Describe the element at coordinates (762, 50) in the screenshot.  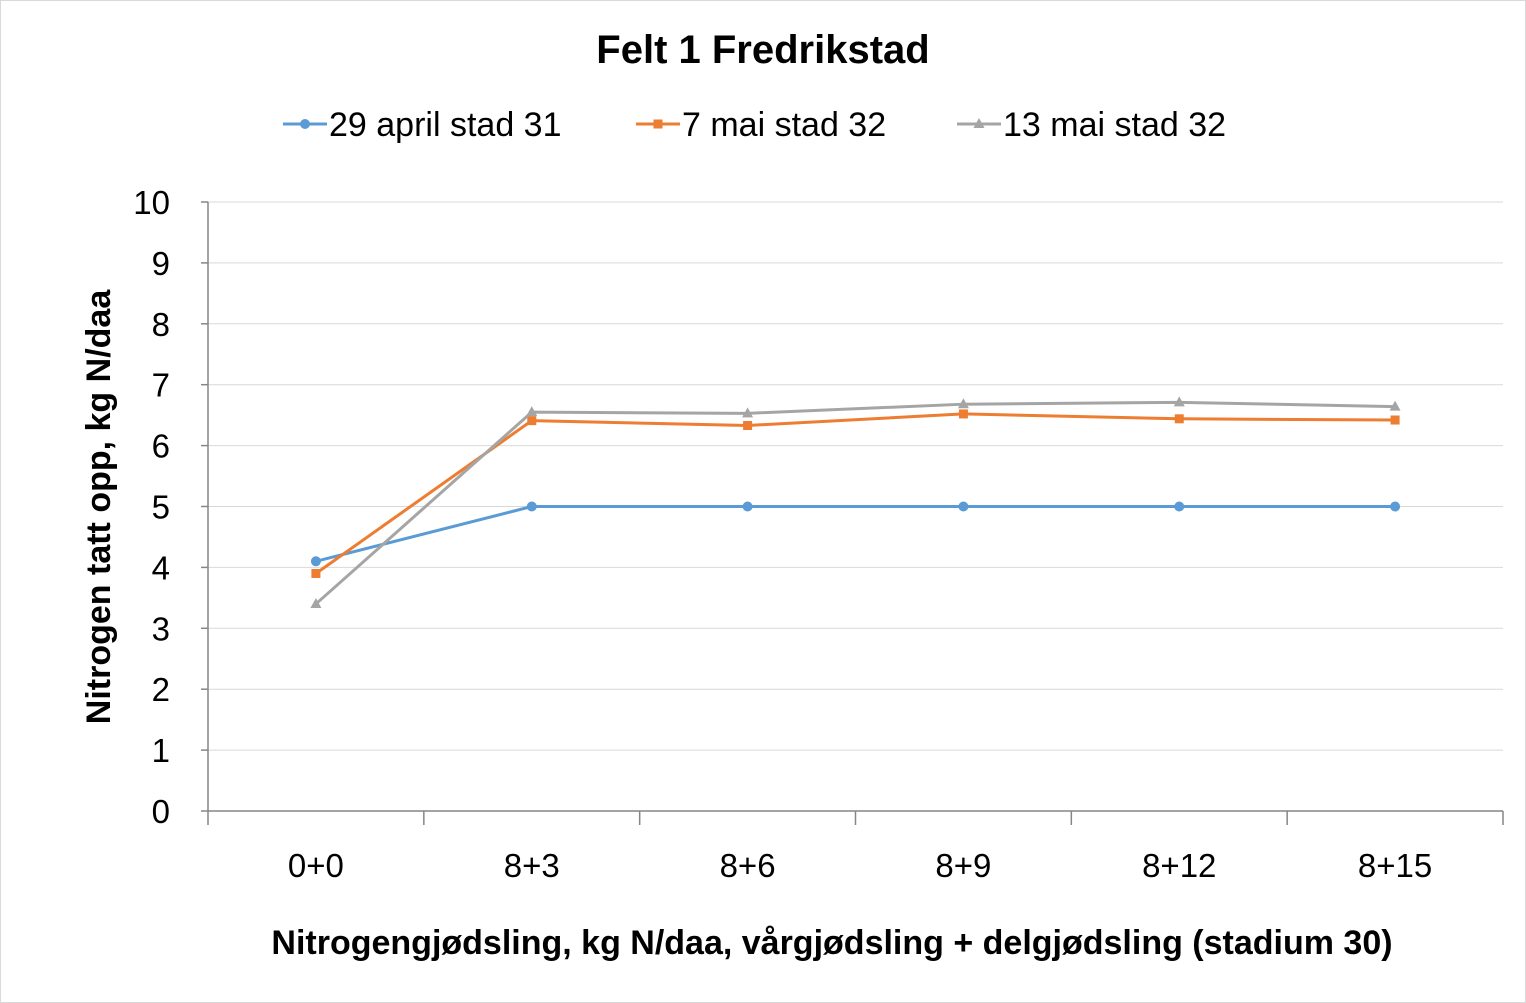
I see `chart-title: Felt 1 Fredrikstad` at that location.